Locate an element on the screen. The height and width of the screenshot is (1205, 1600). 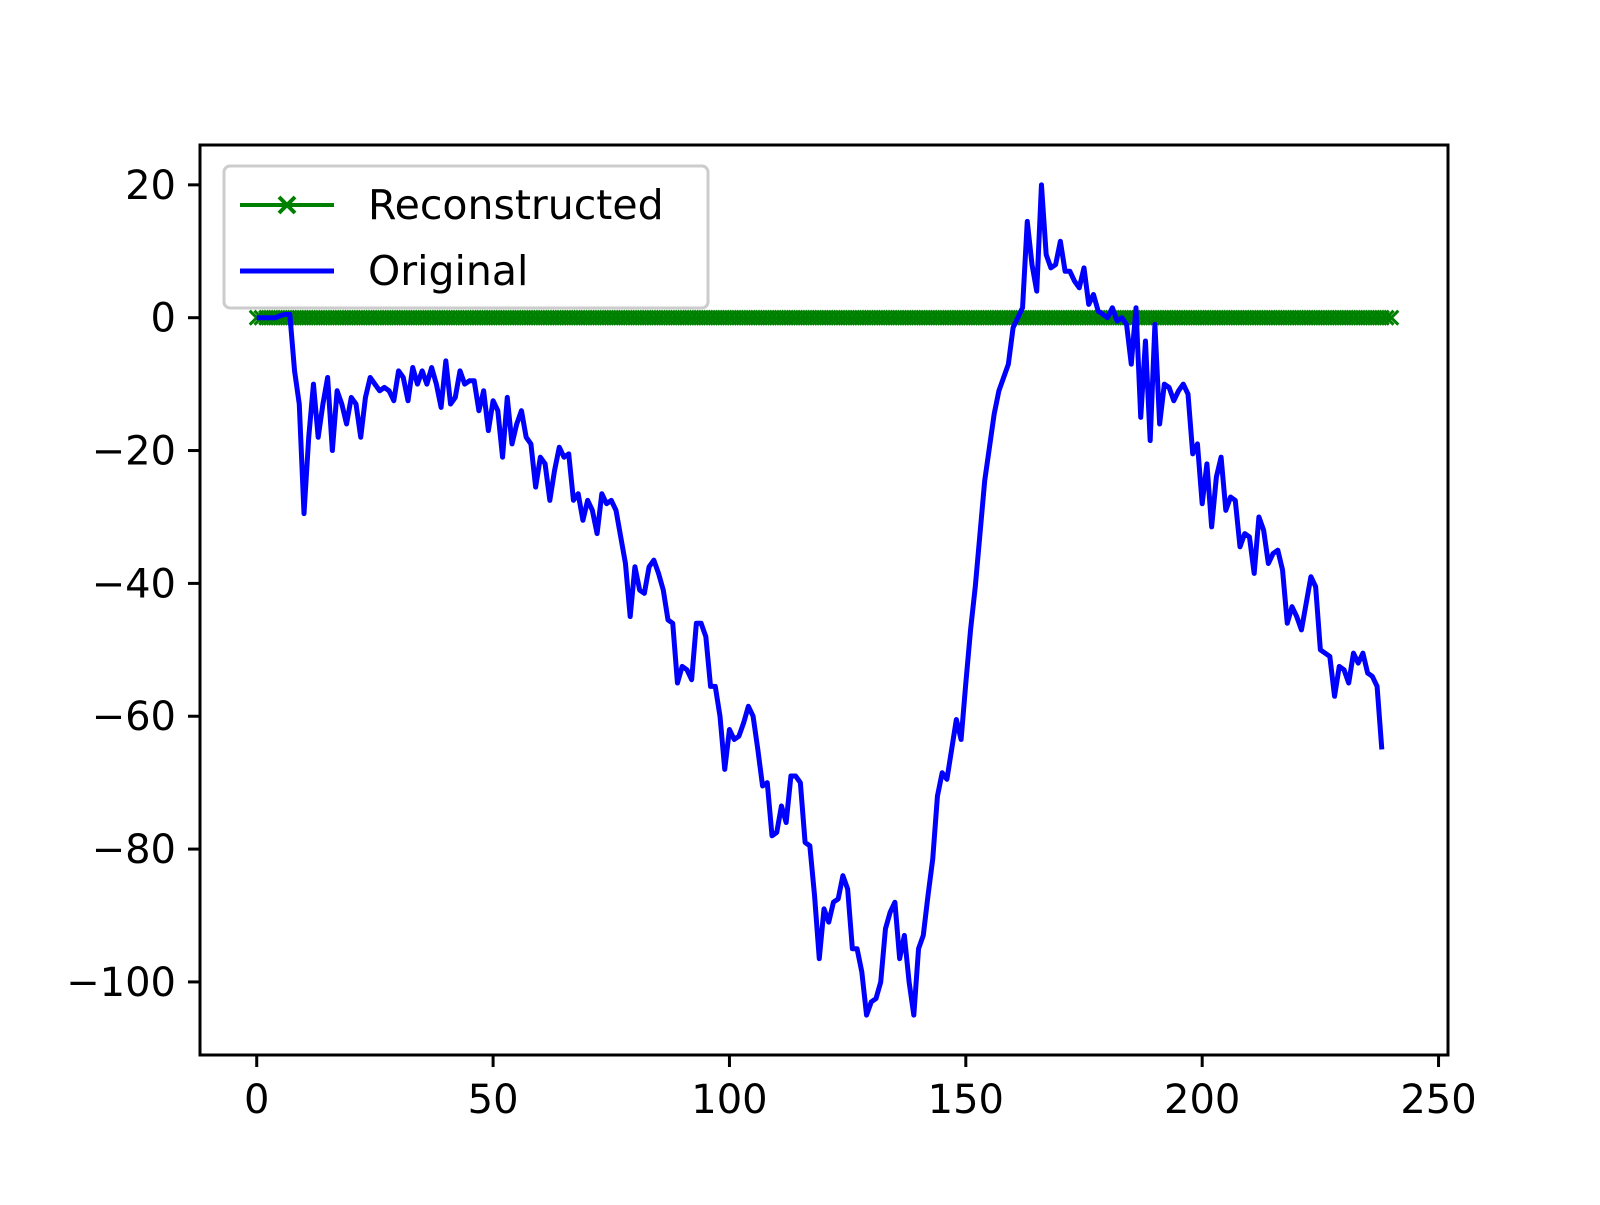
legend-item-reconstructed: Reconstructed is located at coordinates (452, 205).